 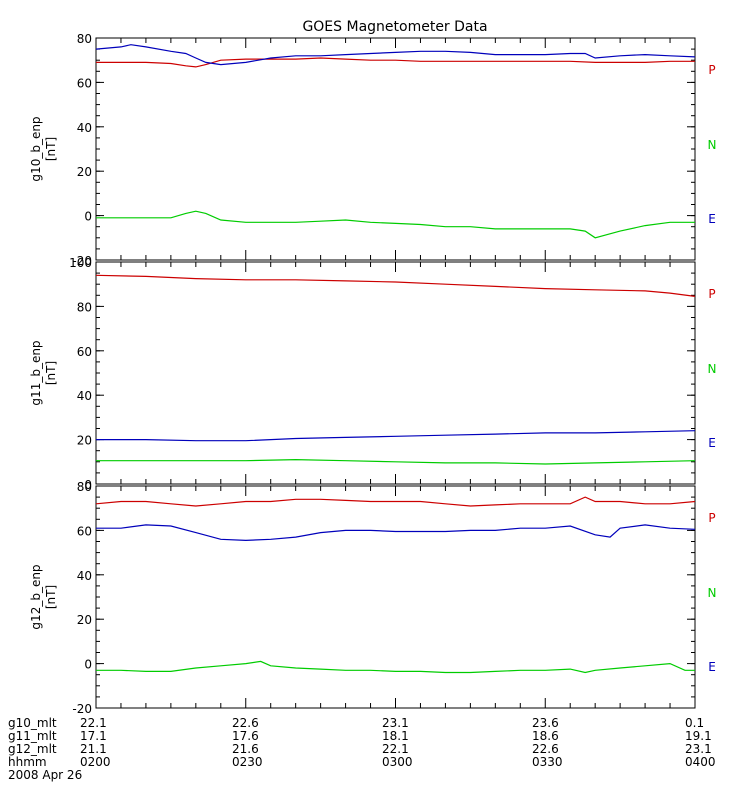 What do you see at coordinates (245, 749) in the screenshot?
I see `footer-value: 21.6` at bounding box center [245, 749].